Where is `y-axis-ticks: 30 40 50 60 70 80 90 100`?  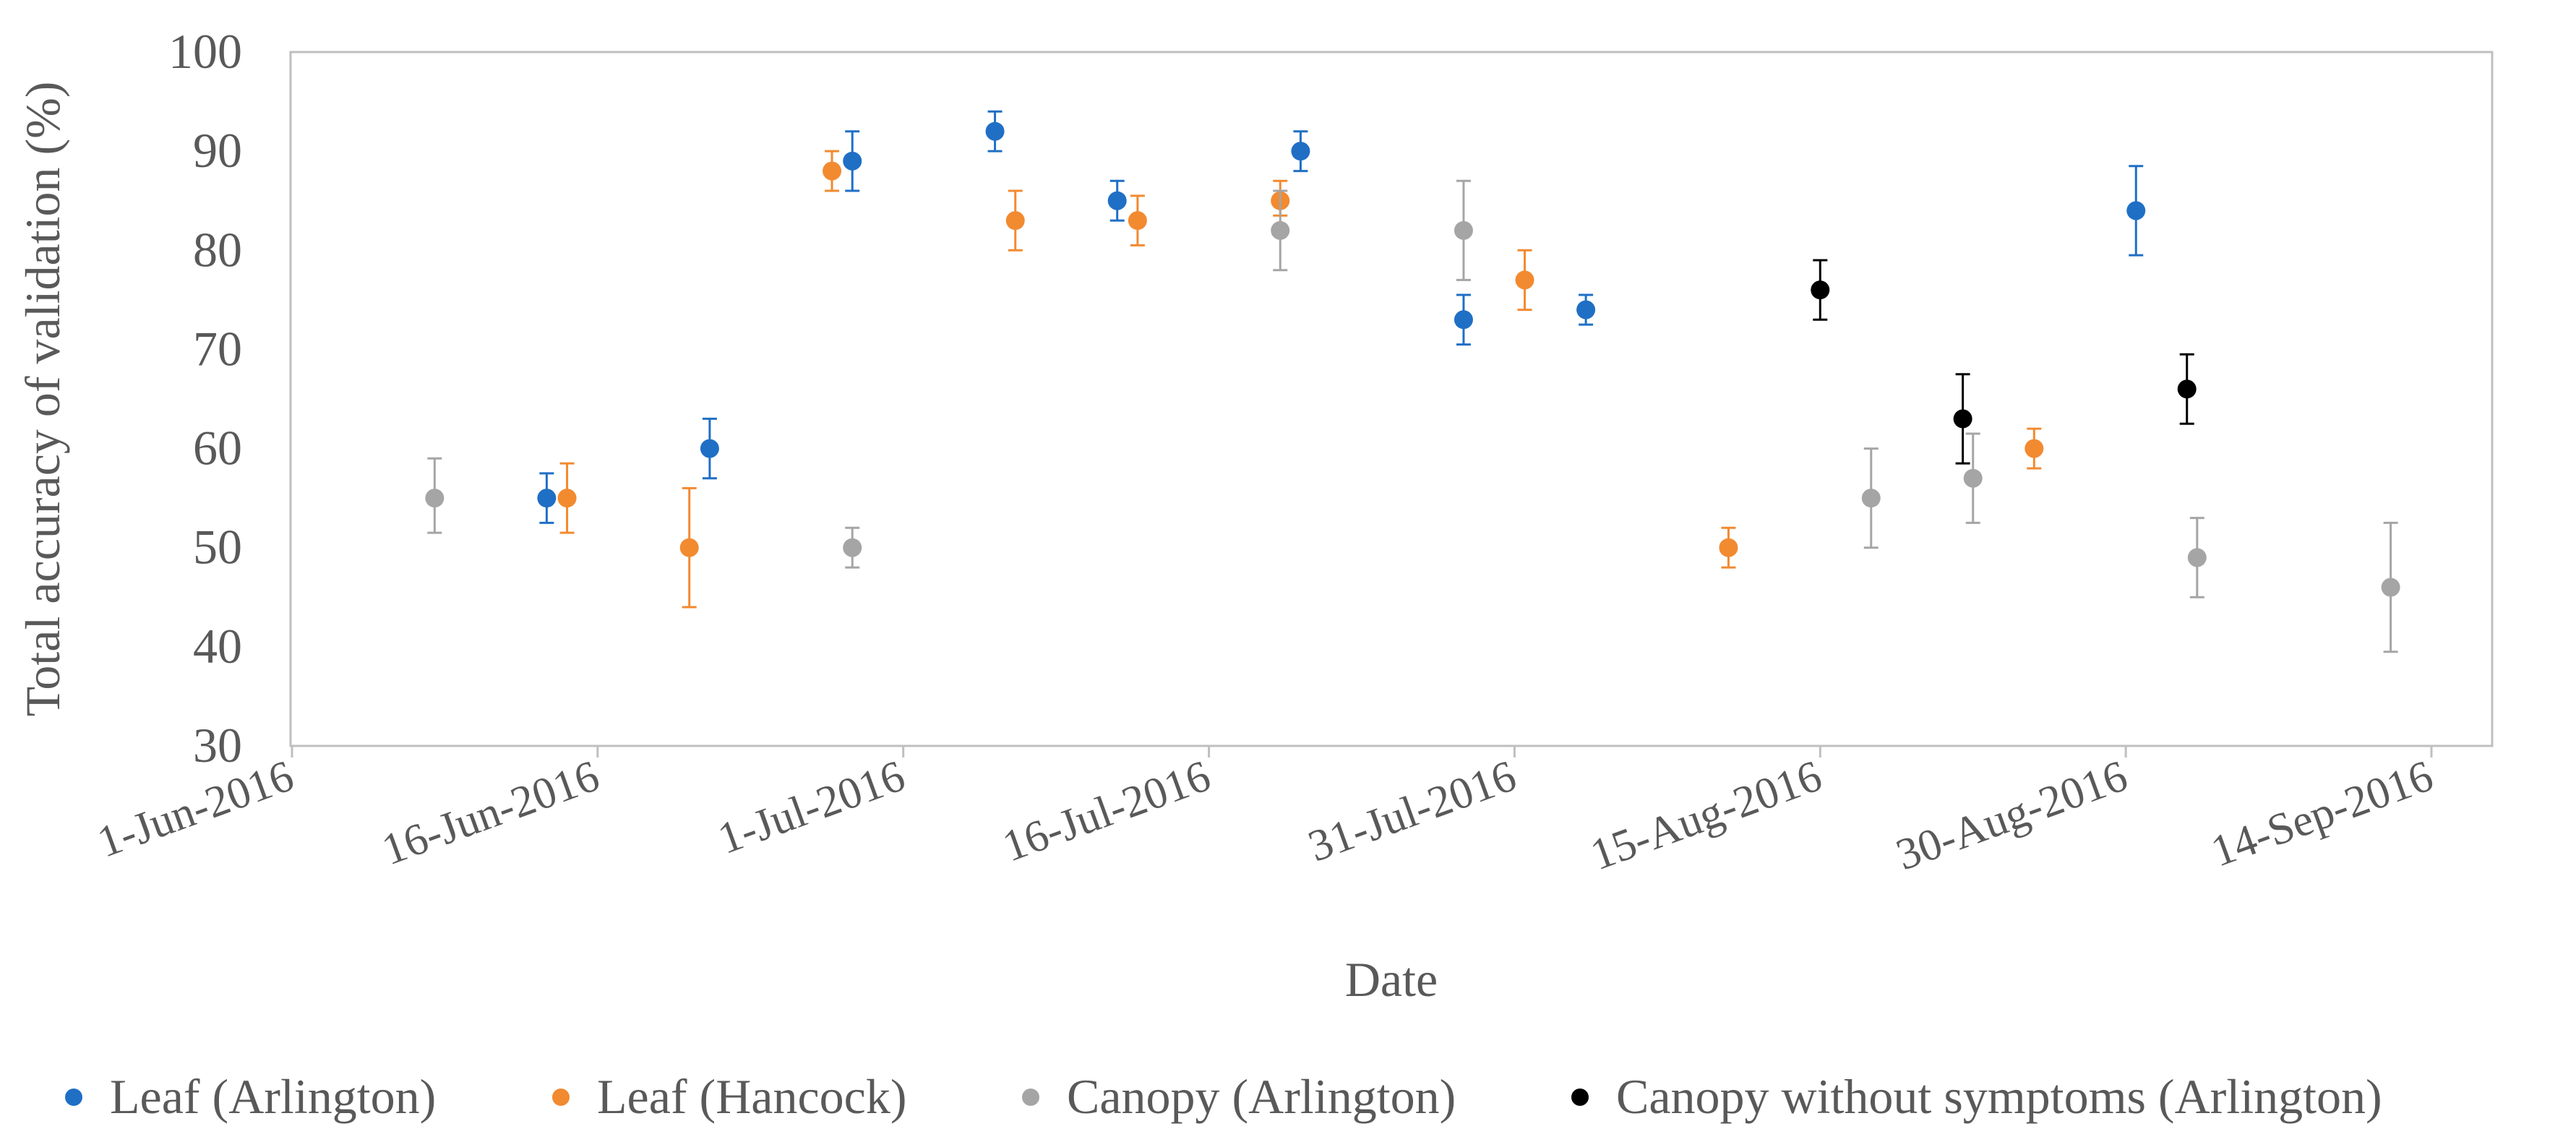 y-axis-ticks: 30 40 50 60 70 80 90 100 is located at coordinates (205, 398).